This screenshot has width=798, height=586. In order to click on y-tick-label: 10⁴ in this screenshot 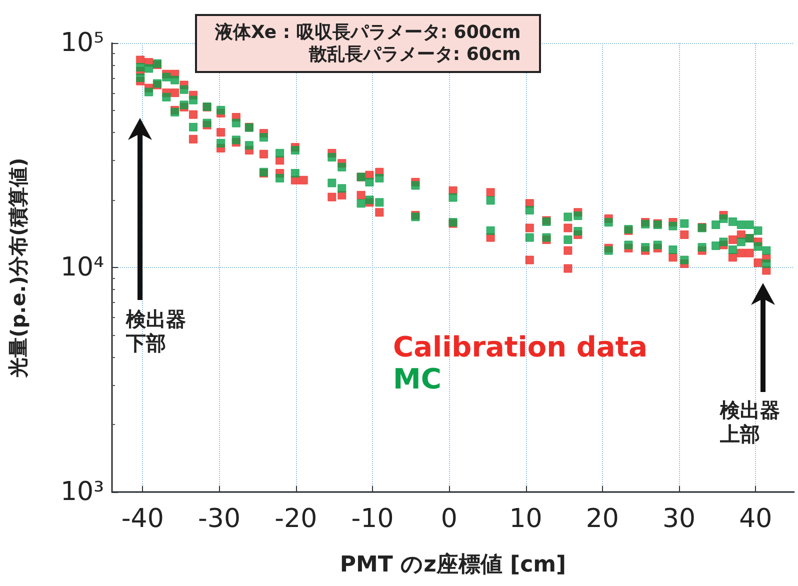, I will do `click(82, 267)`.